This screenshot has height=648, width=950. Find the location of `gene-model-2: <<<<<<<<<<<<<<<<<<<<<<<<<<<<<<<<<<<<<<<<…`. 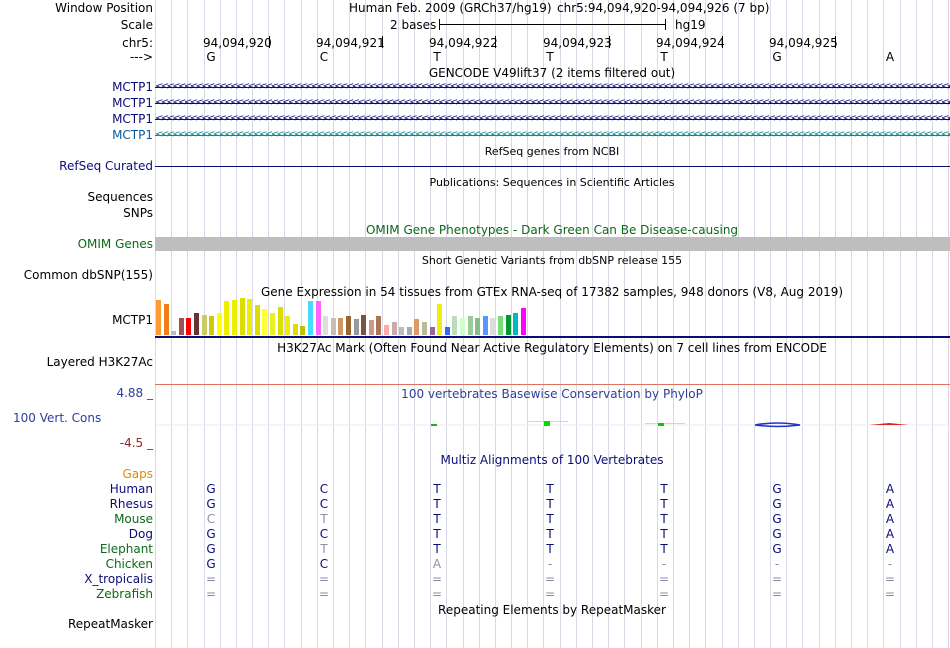

gene-model-2: <<<<<<<<<<<<<<<<<<<<<<<<<<<<<<<<<<<<<<<<… is located at coordinates (552, 119).